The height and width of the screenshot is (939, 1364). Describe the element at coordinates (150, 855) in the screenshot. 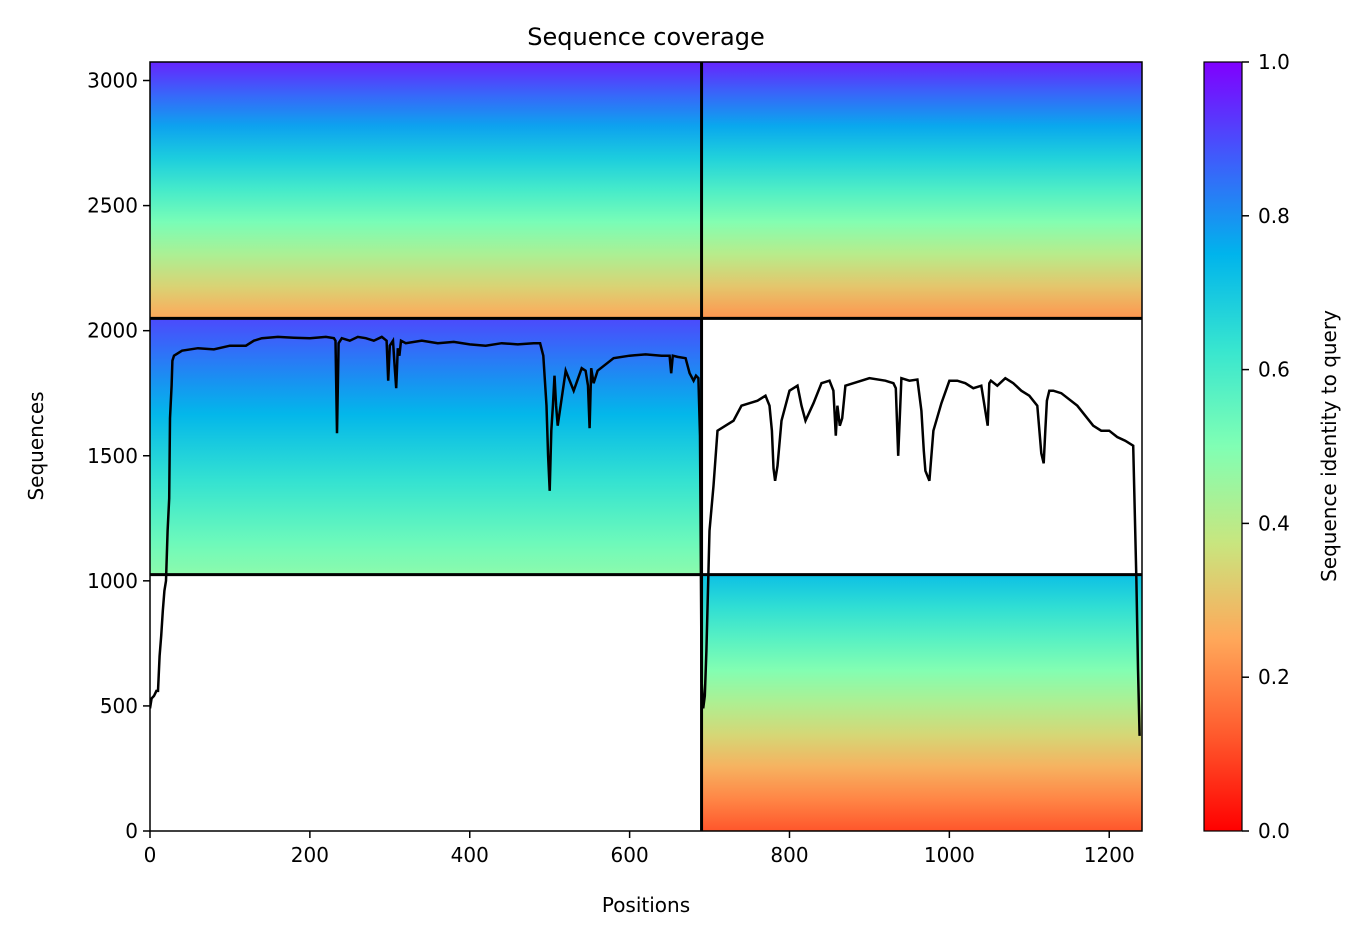

I see `x-tick-label: 0` at that location.